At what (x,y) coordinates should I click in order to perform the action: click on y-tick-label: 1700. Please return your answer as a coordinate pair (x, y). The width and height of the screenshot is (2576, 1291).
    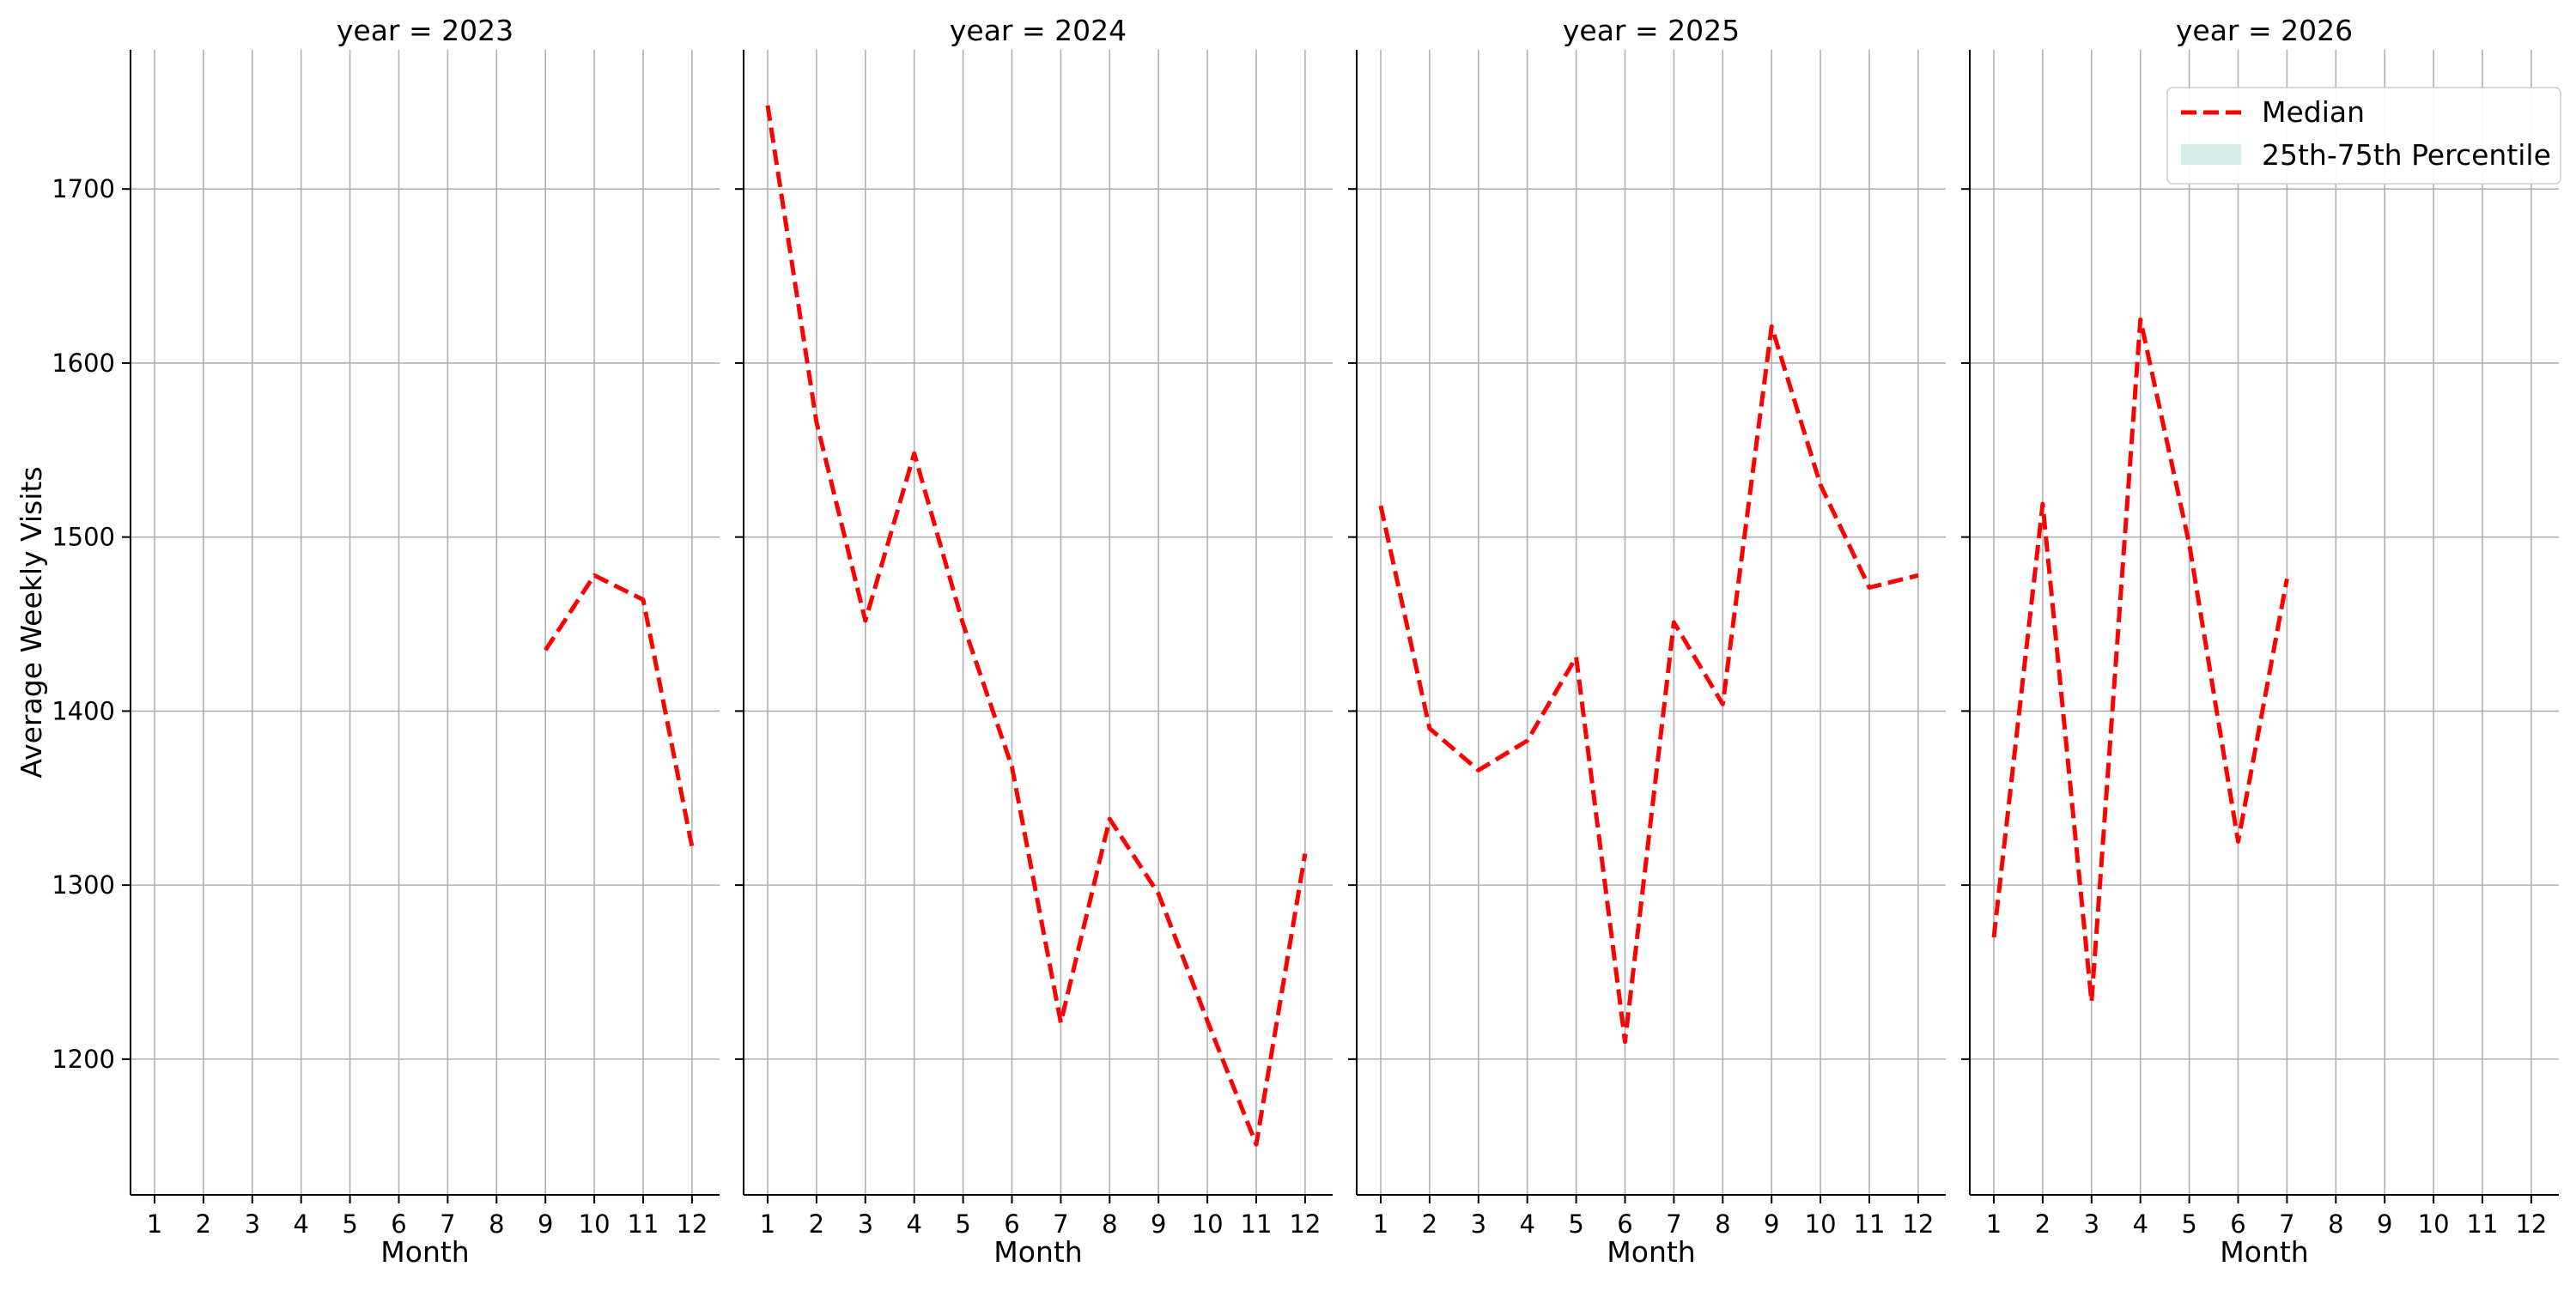
    Looking at the image, I should click on (83, 189).